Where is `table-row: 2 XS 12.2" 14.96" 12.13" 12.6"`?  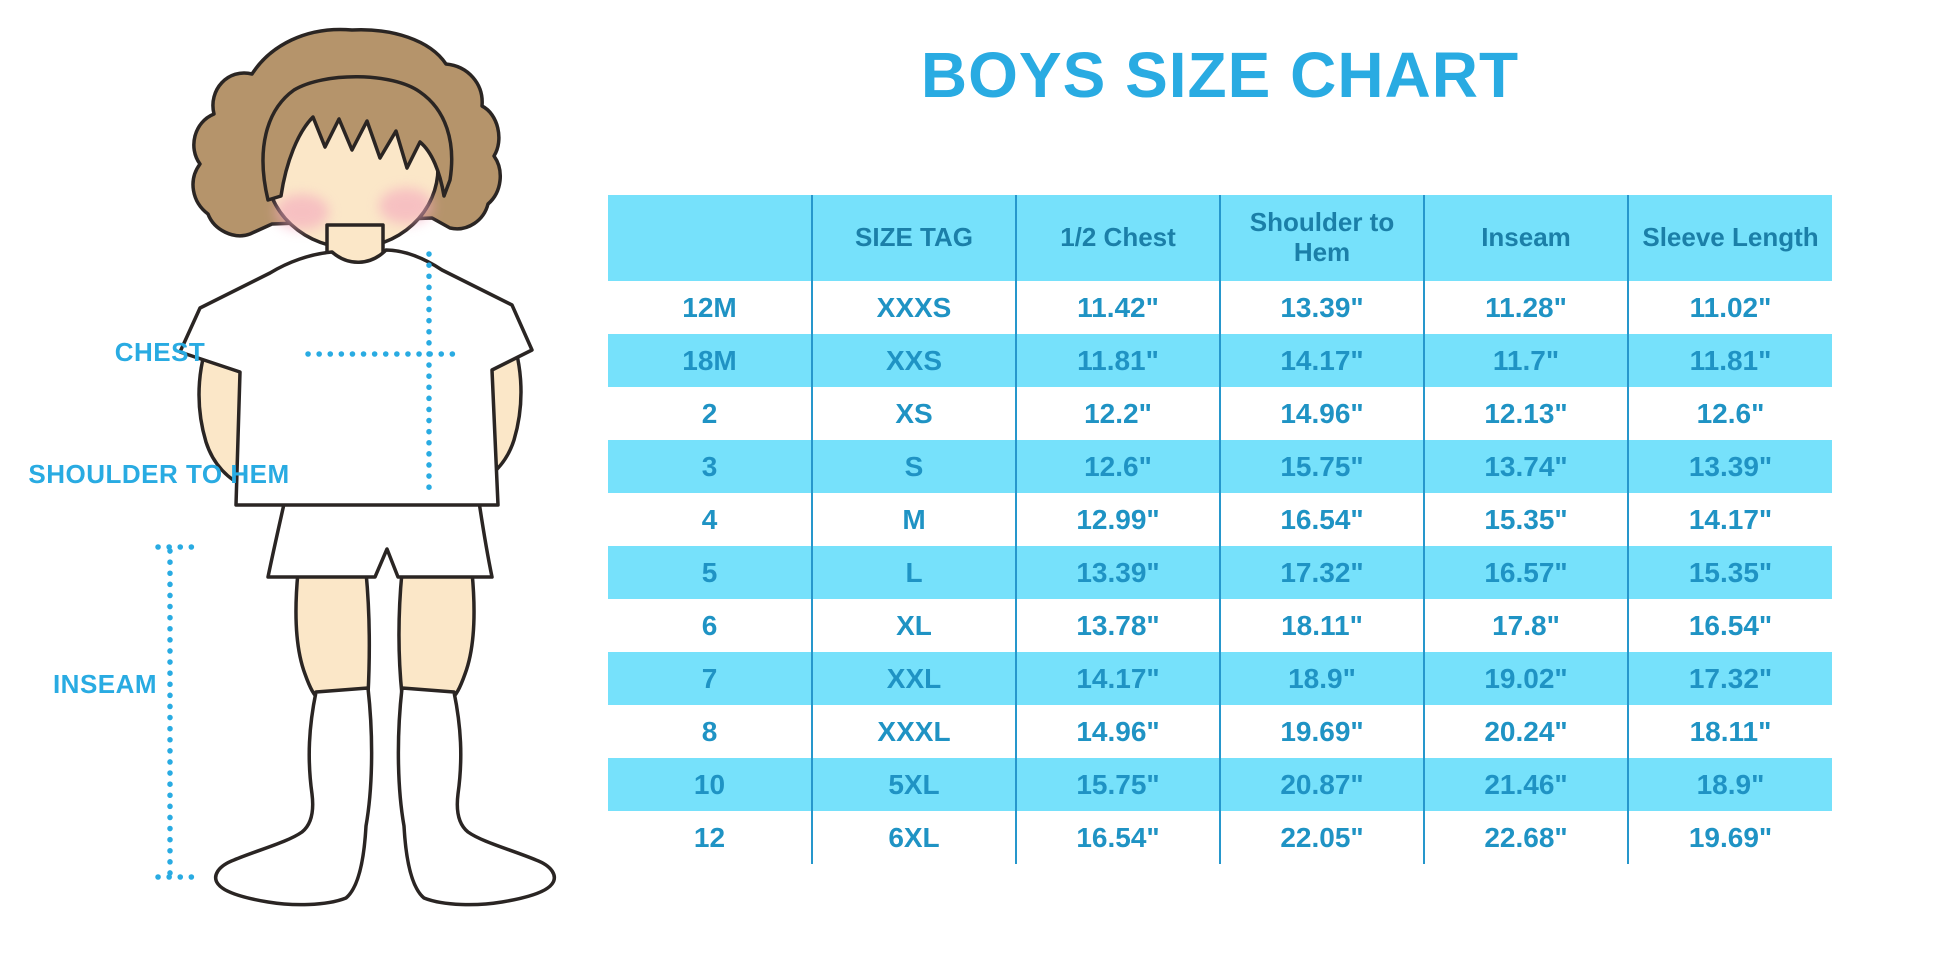
table-row: 2 XS 12.2" 14.96" 12.13" 12.6" is located at coordinates (1220, 413).